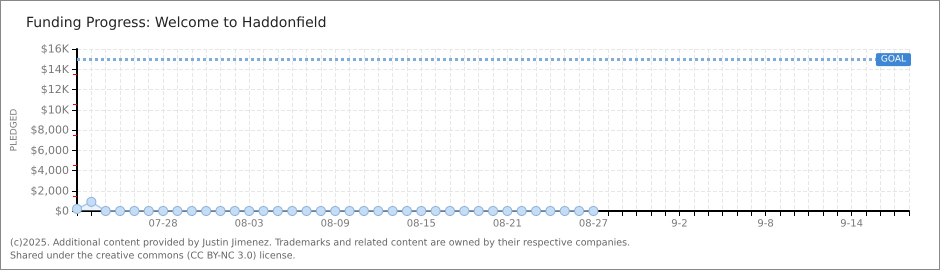  I want to click on y-tick-label: $10K, so click(55, 109).